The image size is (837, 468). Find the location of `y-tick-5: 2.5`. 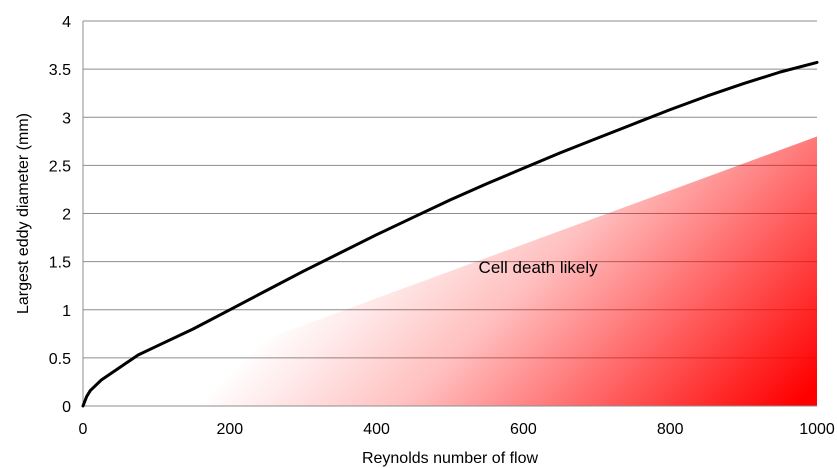

y-tick-5: 2.5 is located at coordinates (60, 166).